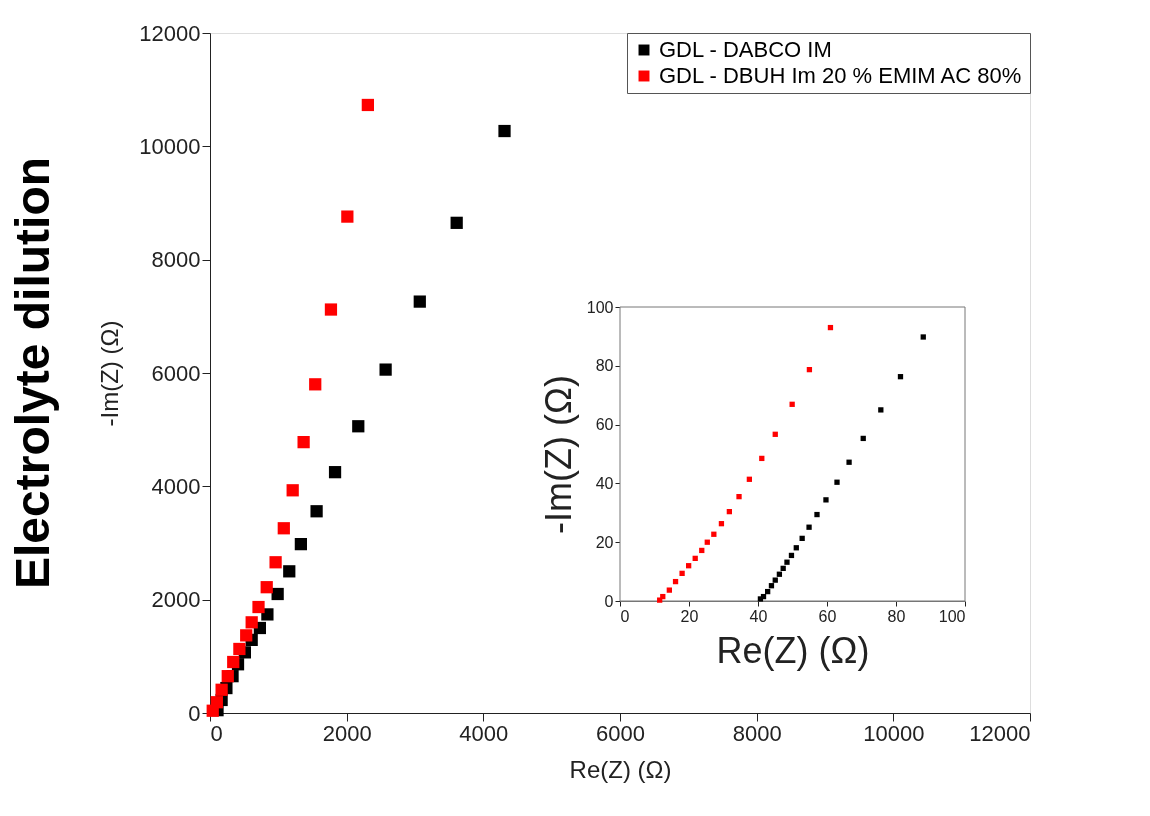 The image size is (1150, 816). What do you see at coordinates (952, 616) in the screenshot?
I see `x-tick-label: 100` at bounding box center [952, 616].